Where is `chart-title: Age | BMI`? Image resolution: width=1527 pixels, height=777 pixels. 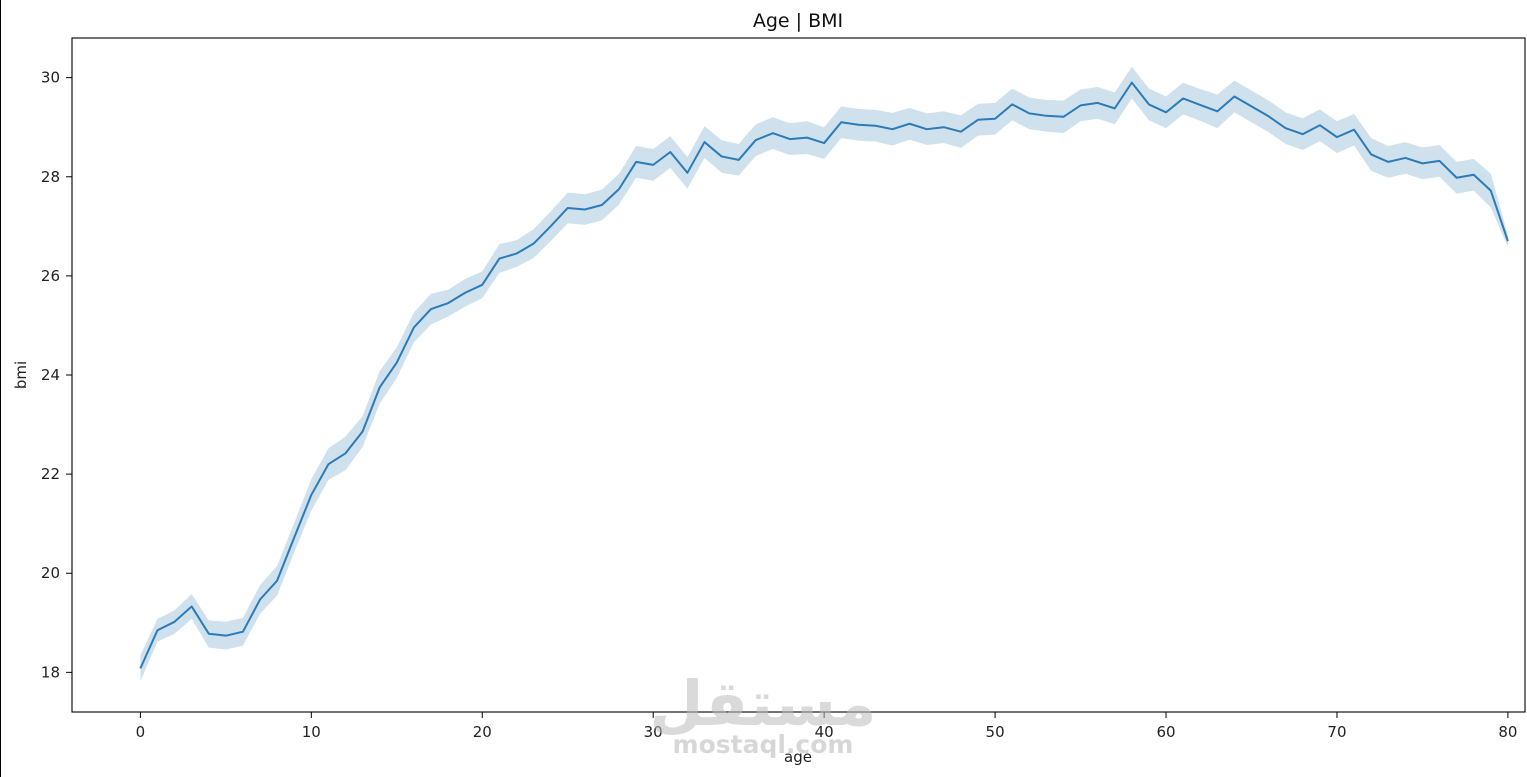
chart-title: Age | BMI is located at coordinates (798, 21).